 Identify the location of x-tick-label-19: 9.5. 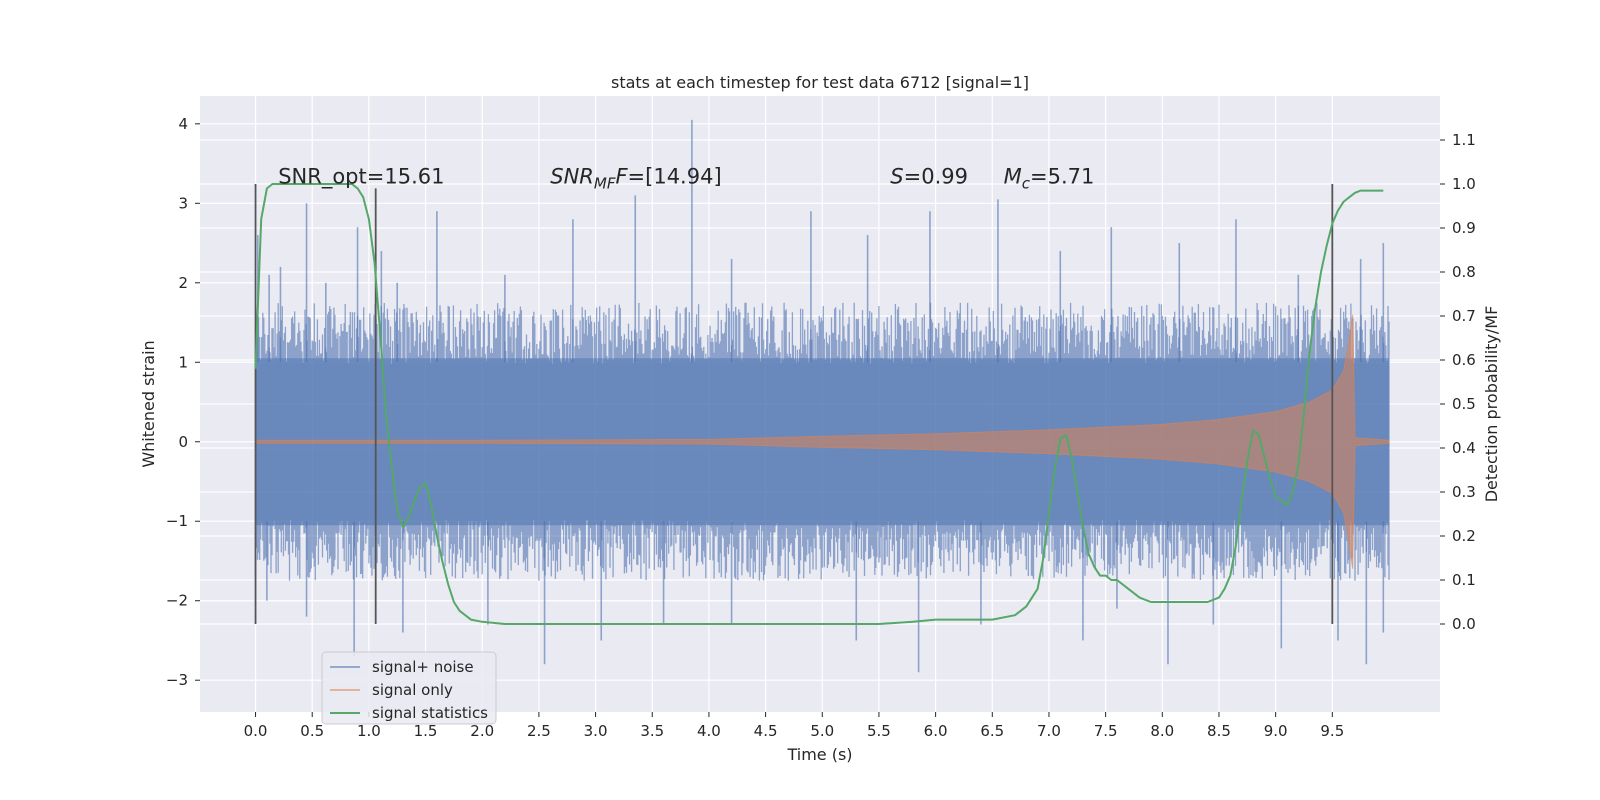
(1332, 731).